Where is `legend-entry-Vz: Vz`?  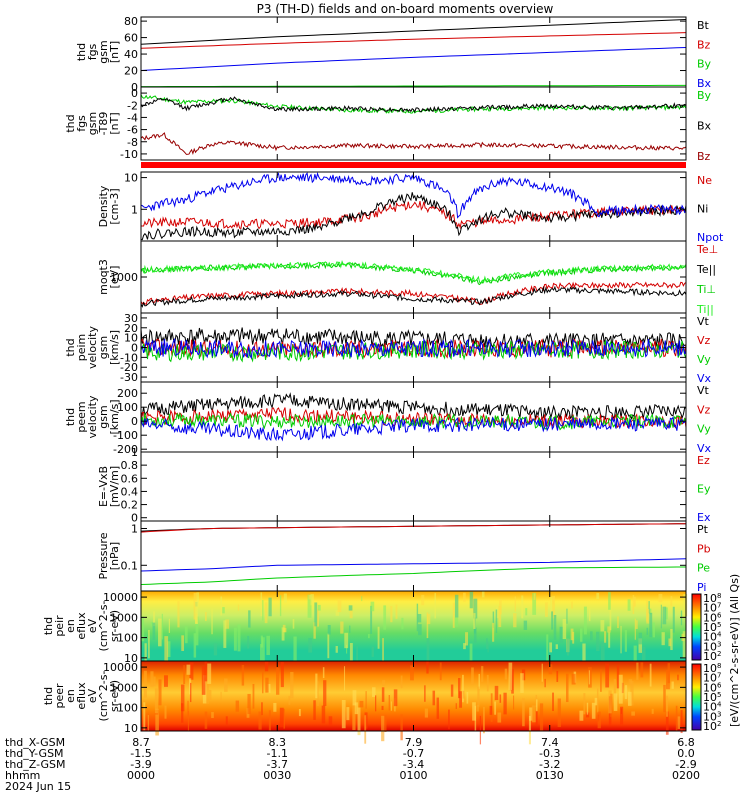 legend-entry-Vz: Vz is located at coordinates (704, 340).